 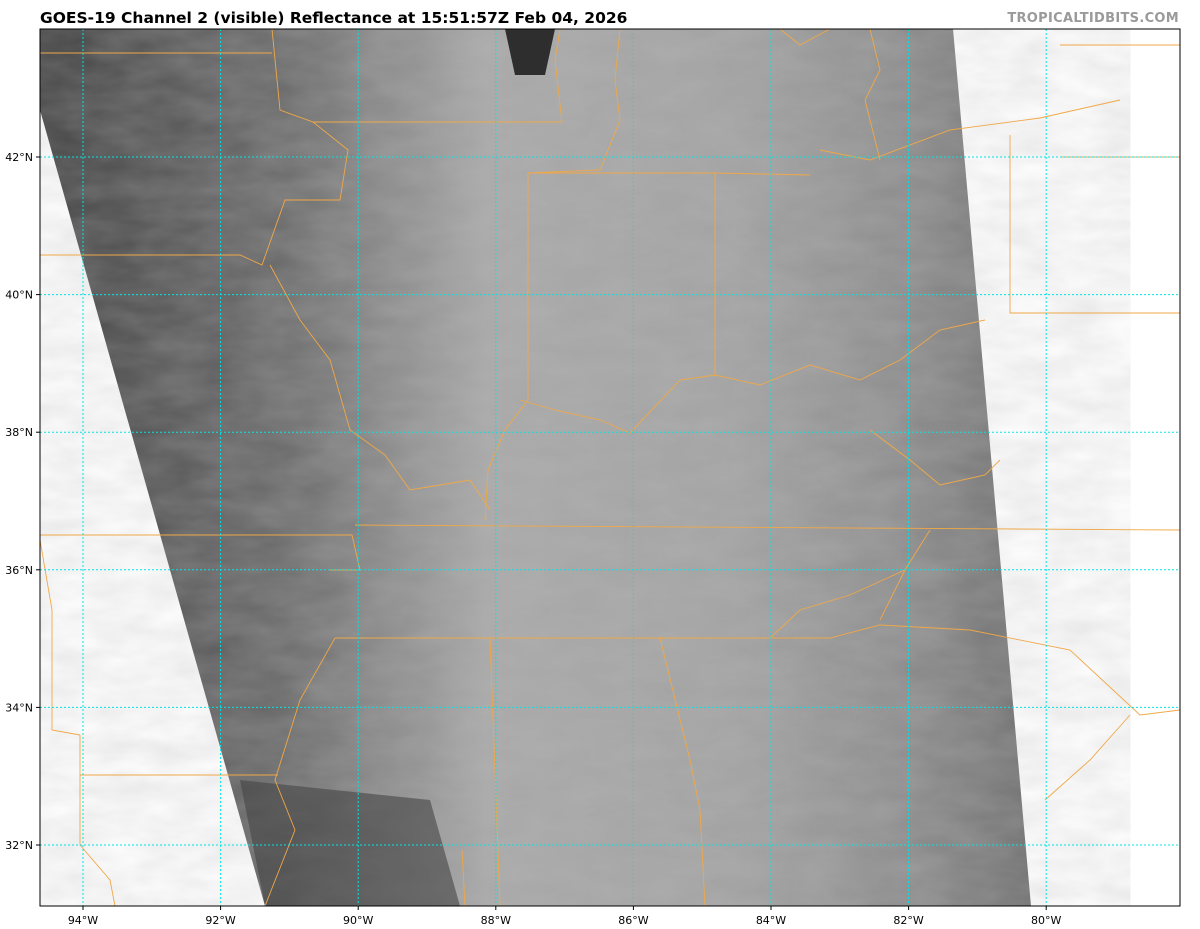 What do you see at coordinates (633, 920) in the screenshot?
I see `lon-label: 86°W` at bounding box center [633, 920].